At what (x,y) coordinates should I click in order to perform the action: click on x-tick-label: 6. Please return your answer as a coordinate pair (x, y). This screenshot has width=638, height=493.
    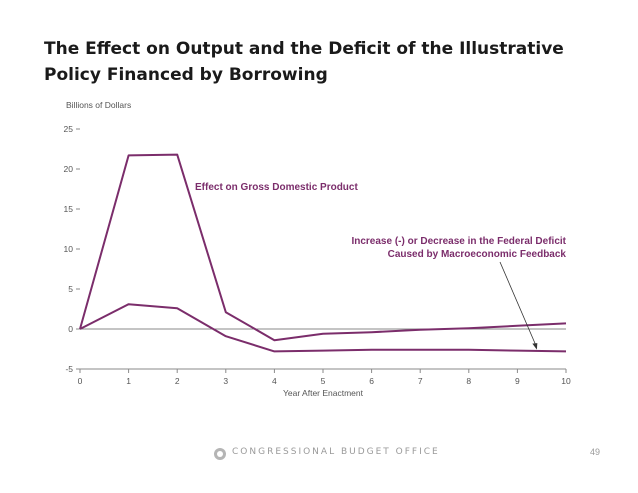
    Looking at the image, I should click on (371, 381).